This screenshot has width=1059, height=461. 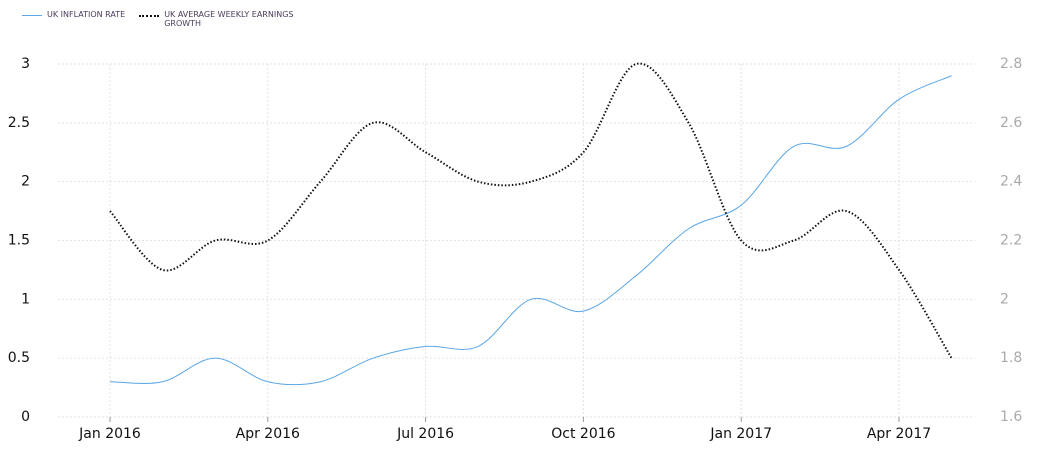 I want to click on y-tick-label: 2, so click(x=25, y=182).